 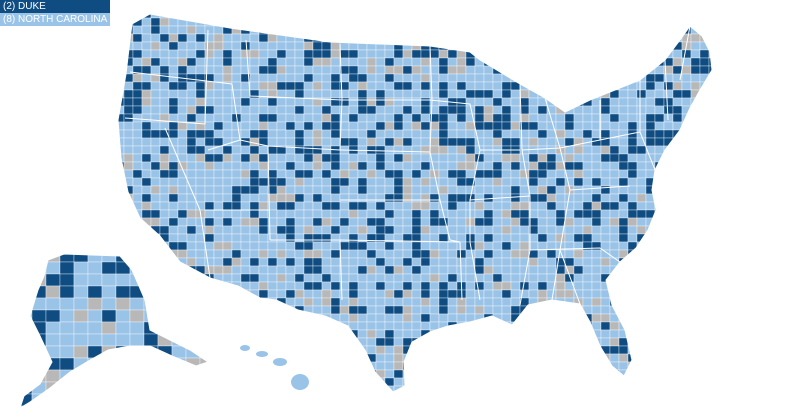 What do you see at coordinates (55, 19) in the screenshot?
I see `legend-item-north-carolina: (8) NORTH CAROLINA` at bounding box center [55, 19].